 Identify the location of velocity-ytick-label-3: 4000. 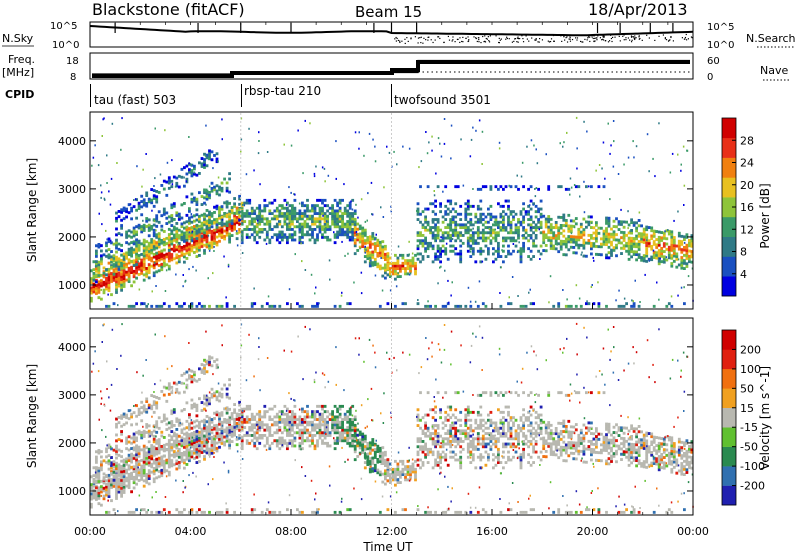
(72, 347).